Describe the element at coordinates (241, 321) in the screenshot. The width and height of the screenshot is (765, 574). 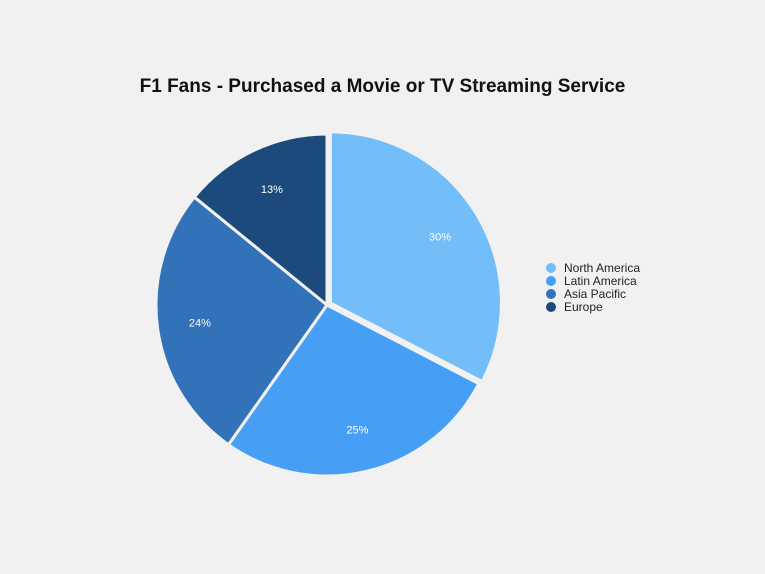
I see `pie-slice-asia-pacific` at that location.